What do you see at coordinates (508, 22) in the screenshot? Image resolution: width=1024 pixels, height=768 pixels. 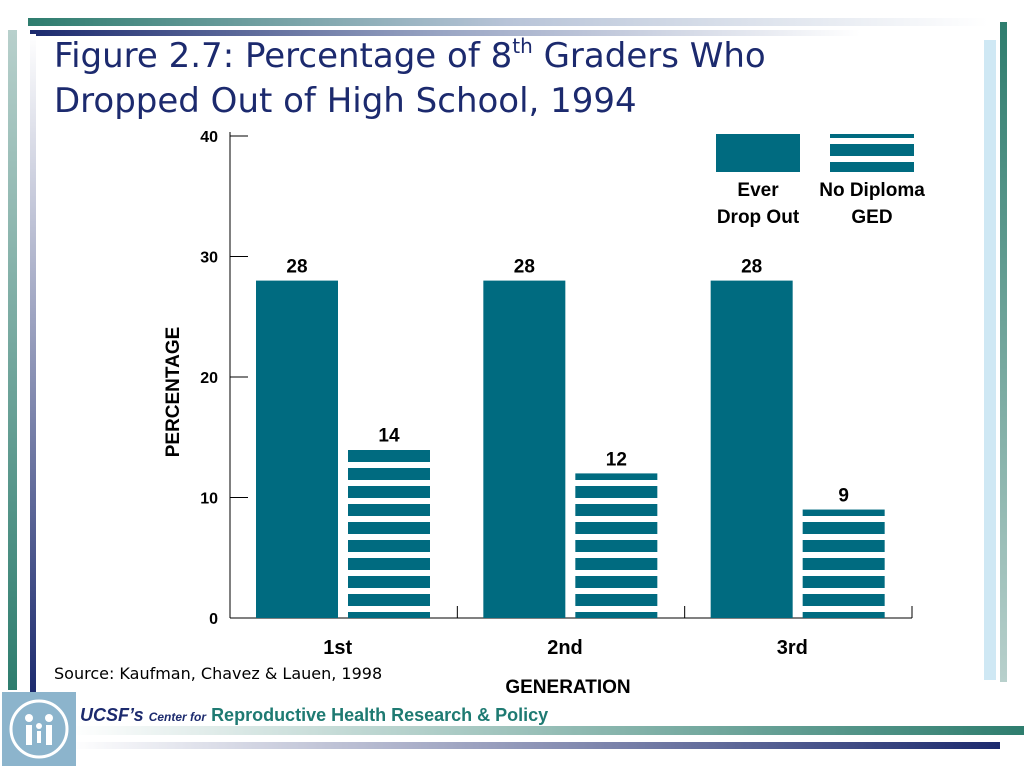 I see `top-gradient-bar` at bounding box center [508, 22].